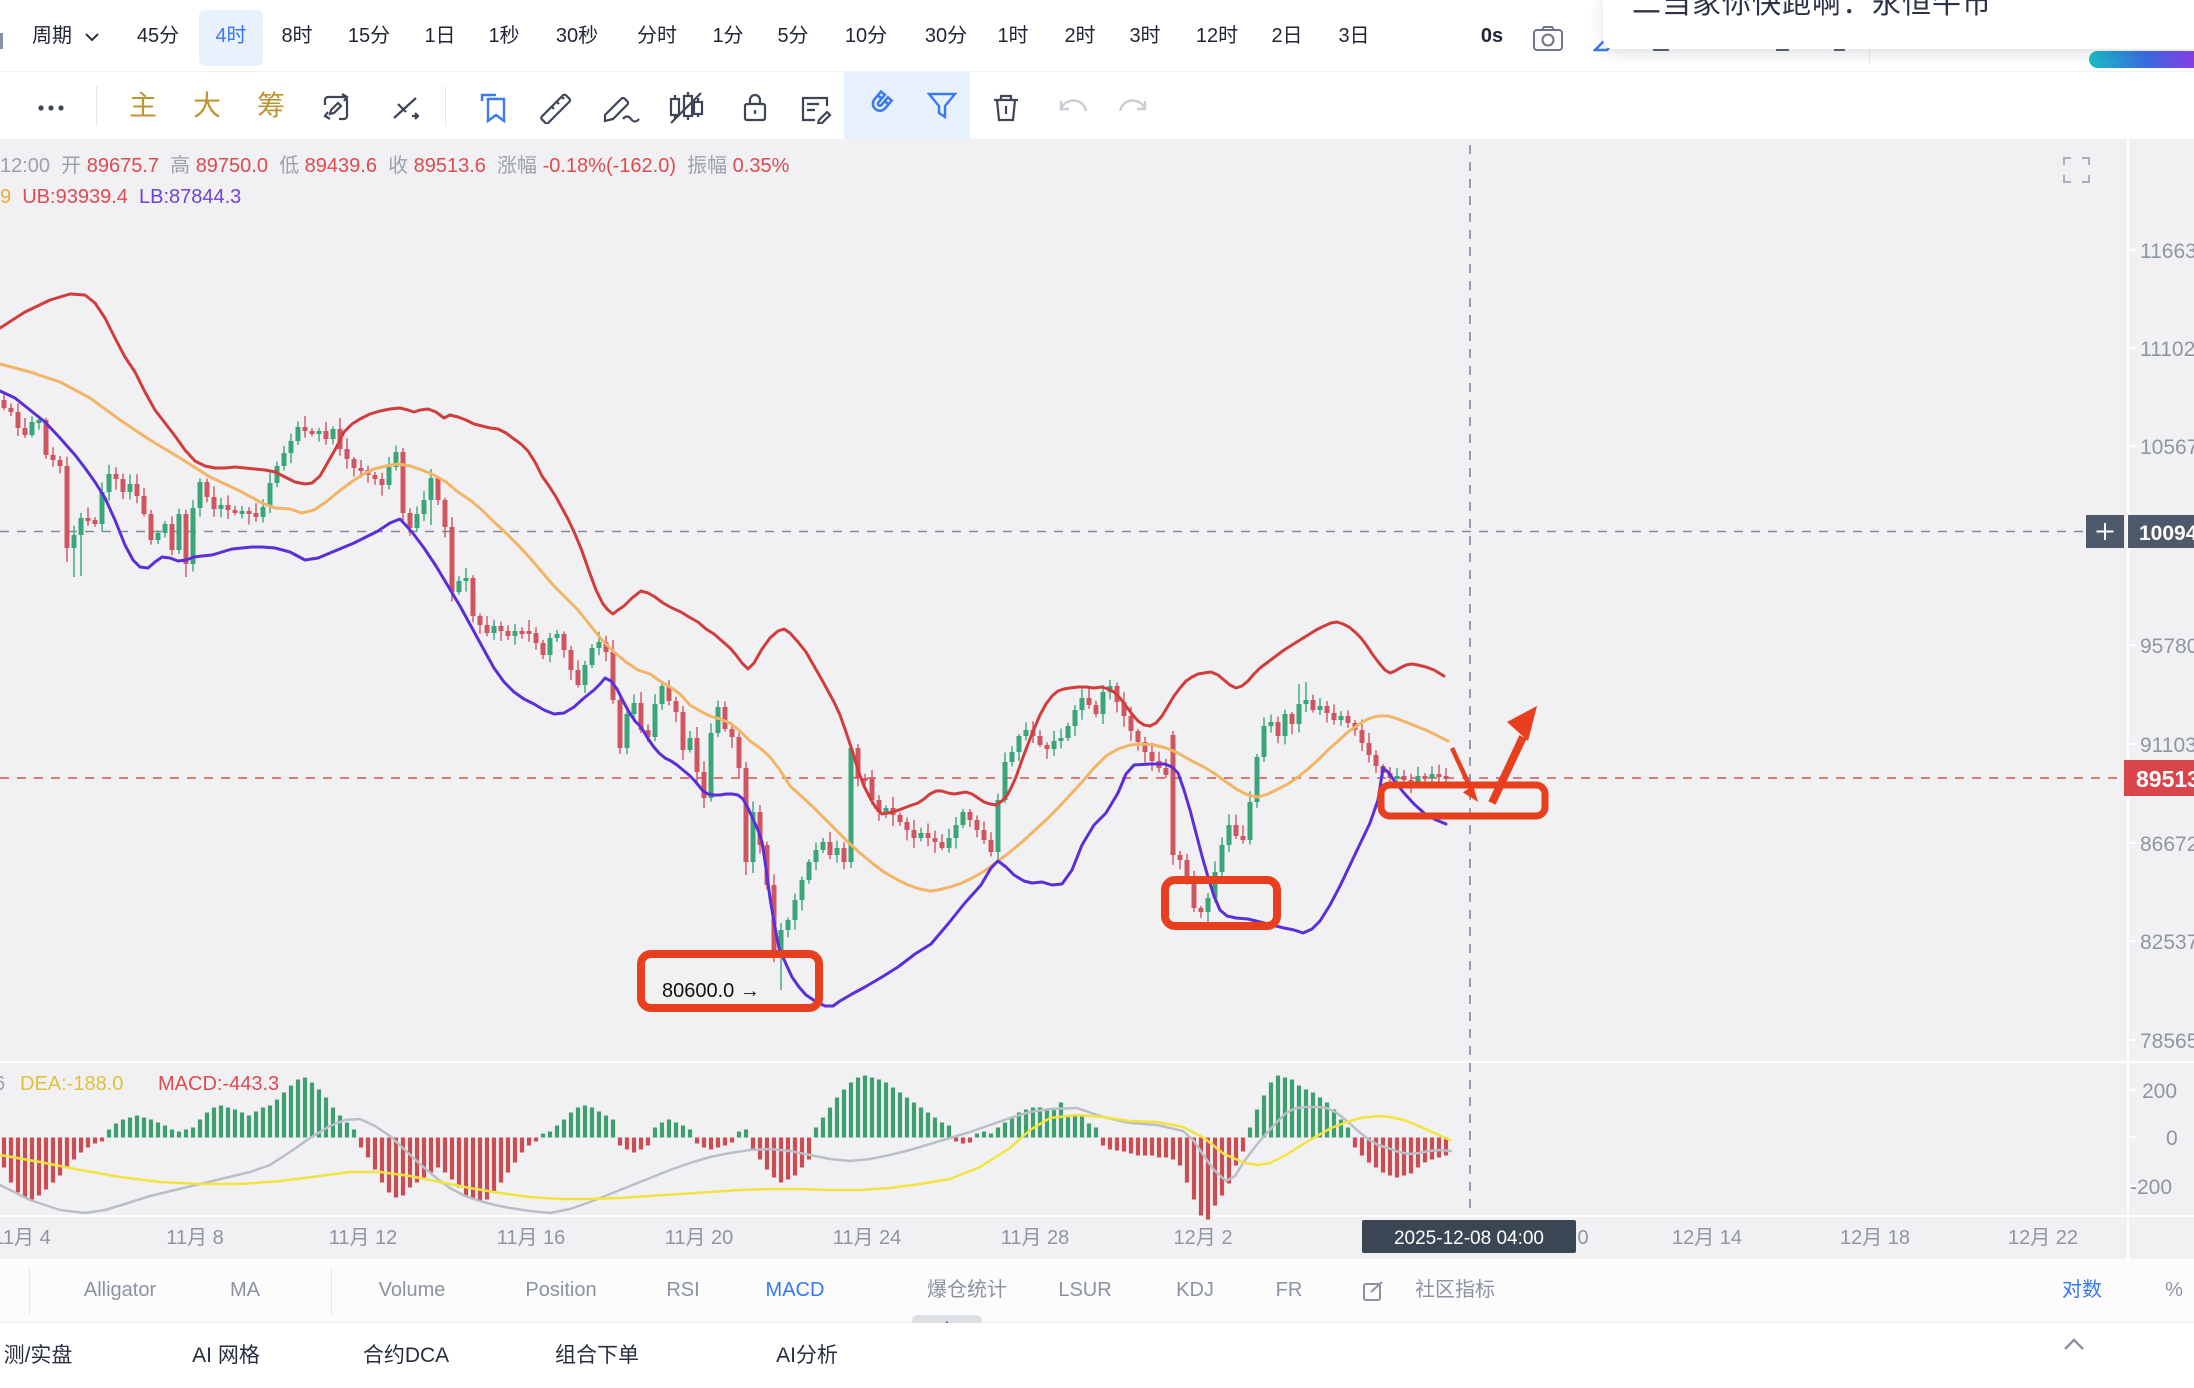  What do you see at coordinates (363, 1238) in the screenshot?
I see `svg-text: 11月 12` at bounding box center [363, 1238].